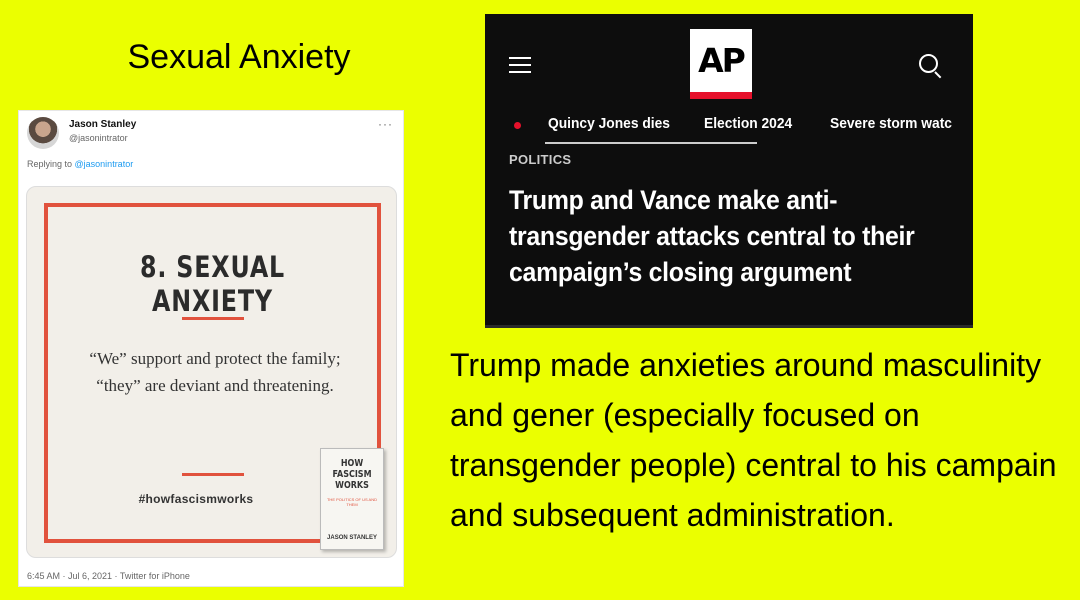  What do you see at coordinates (722, 60) in the screenshot?
I see `ap-logo-text: AP` at bounding box center [722, 60].